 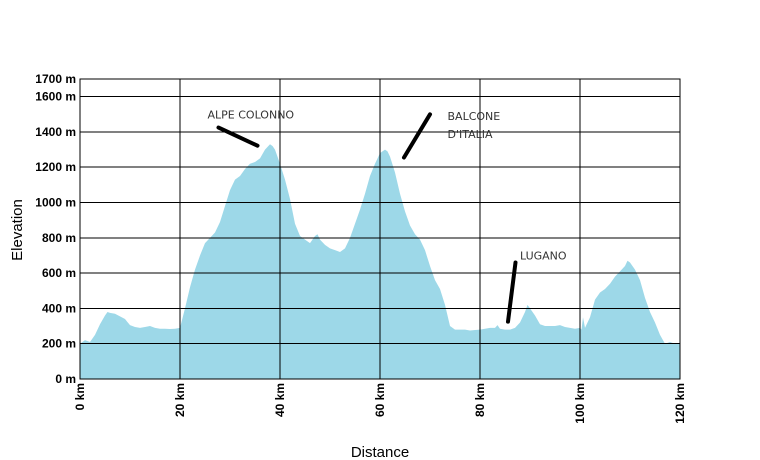 What do you see at coordinates (55, 97) in the screenshot?
I see `y-tick-label: 1600 m` at bounding box center [55, 97].